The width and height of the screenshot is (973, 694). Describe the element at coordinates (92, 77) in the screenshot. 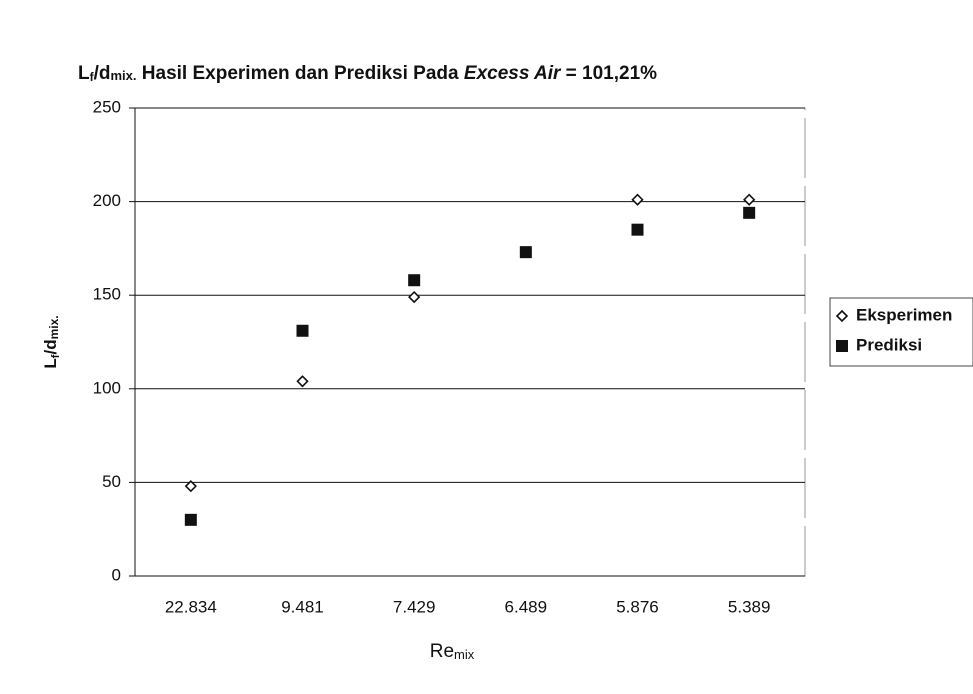

I see `title-part: f` at that location.